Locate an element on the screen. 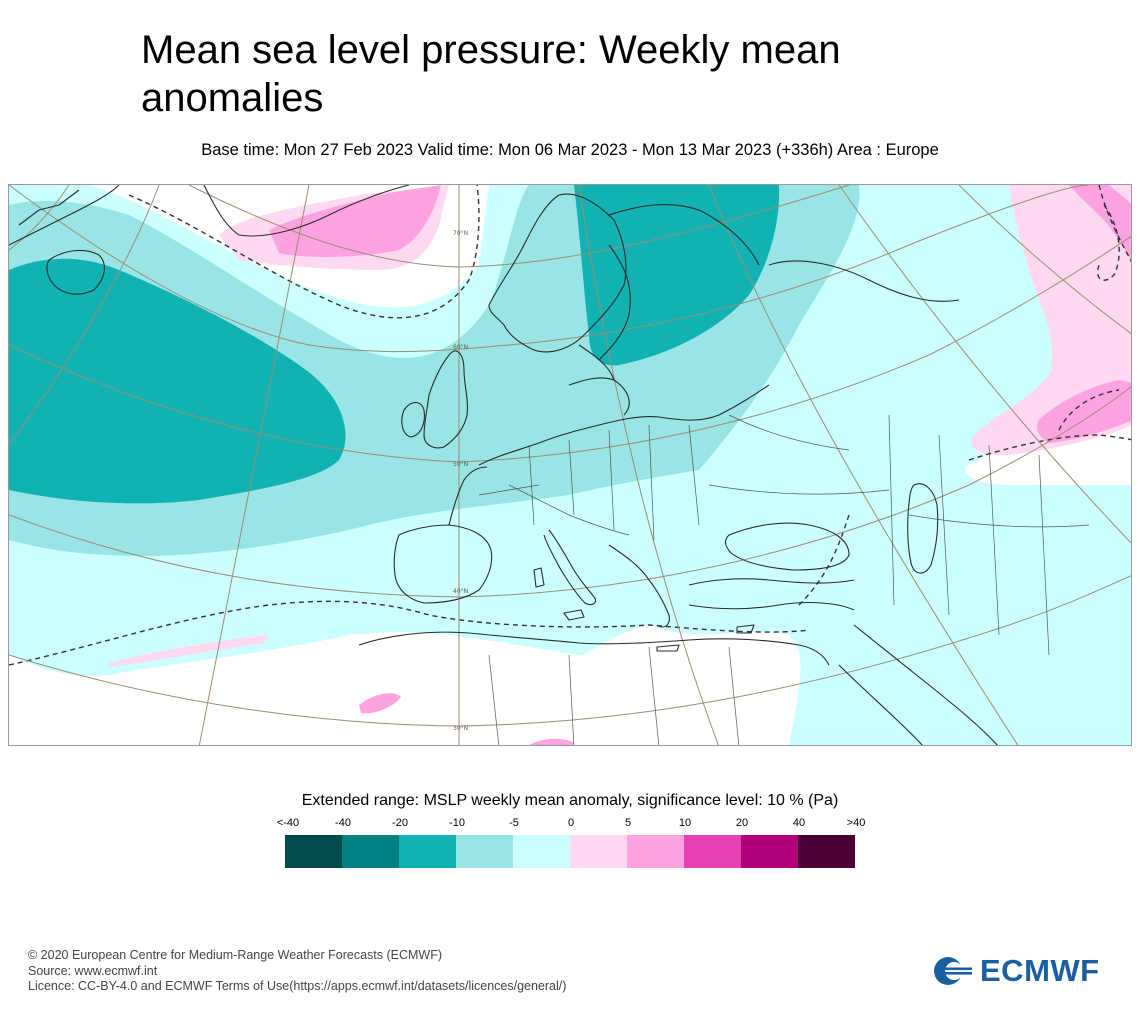 This screenshot has width=1140, height=1026. legend-label: >40 is located at coordinates (856, 823).